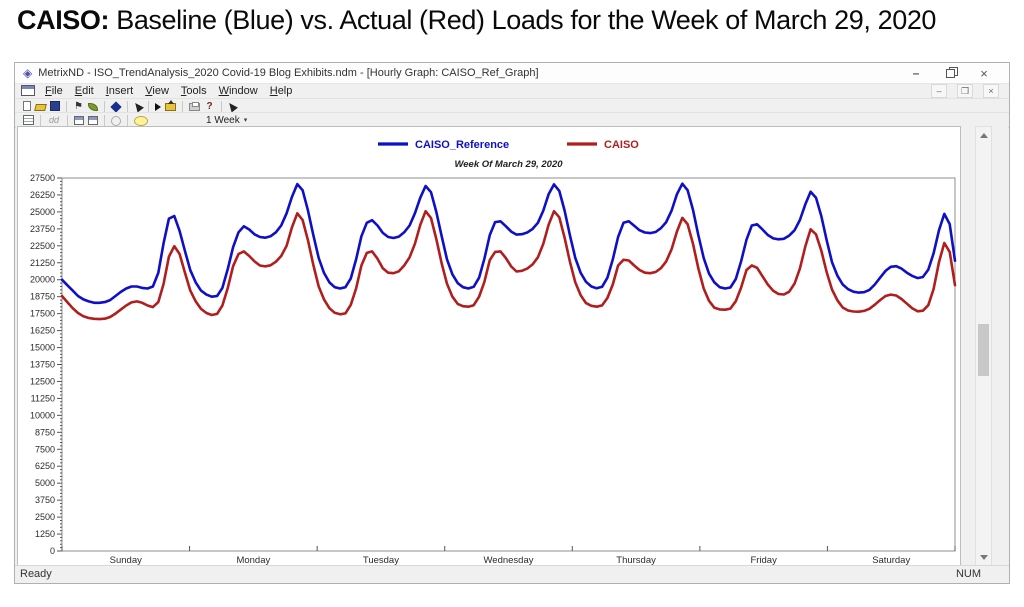 The height and width of the screenshot is (607, 1024). Describe the element at coordinates (512, 105) in the screenshot. I see `toolbar-main: ⚑?` at that location.